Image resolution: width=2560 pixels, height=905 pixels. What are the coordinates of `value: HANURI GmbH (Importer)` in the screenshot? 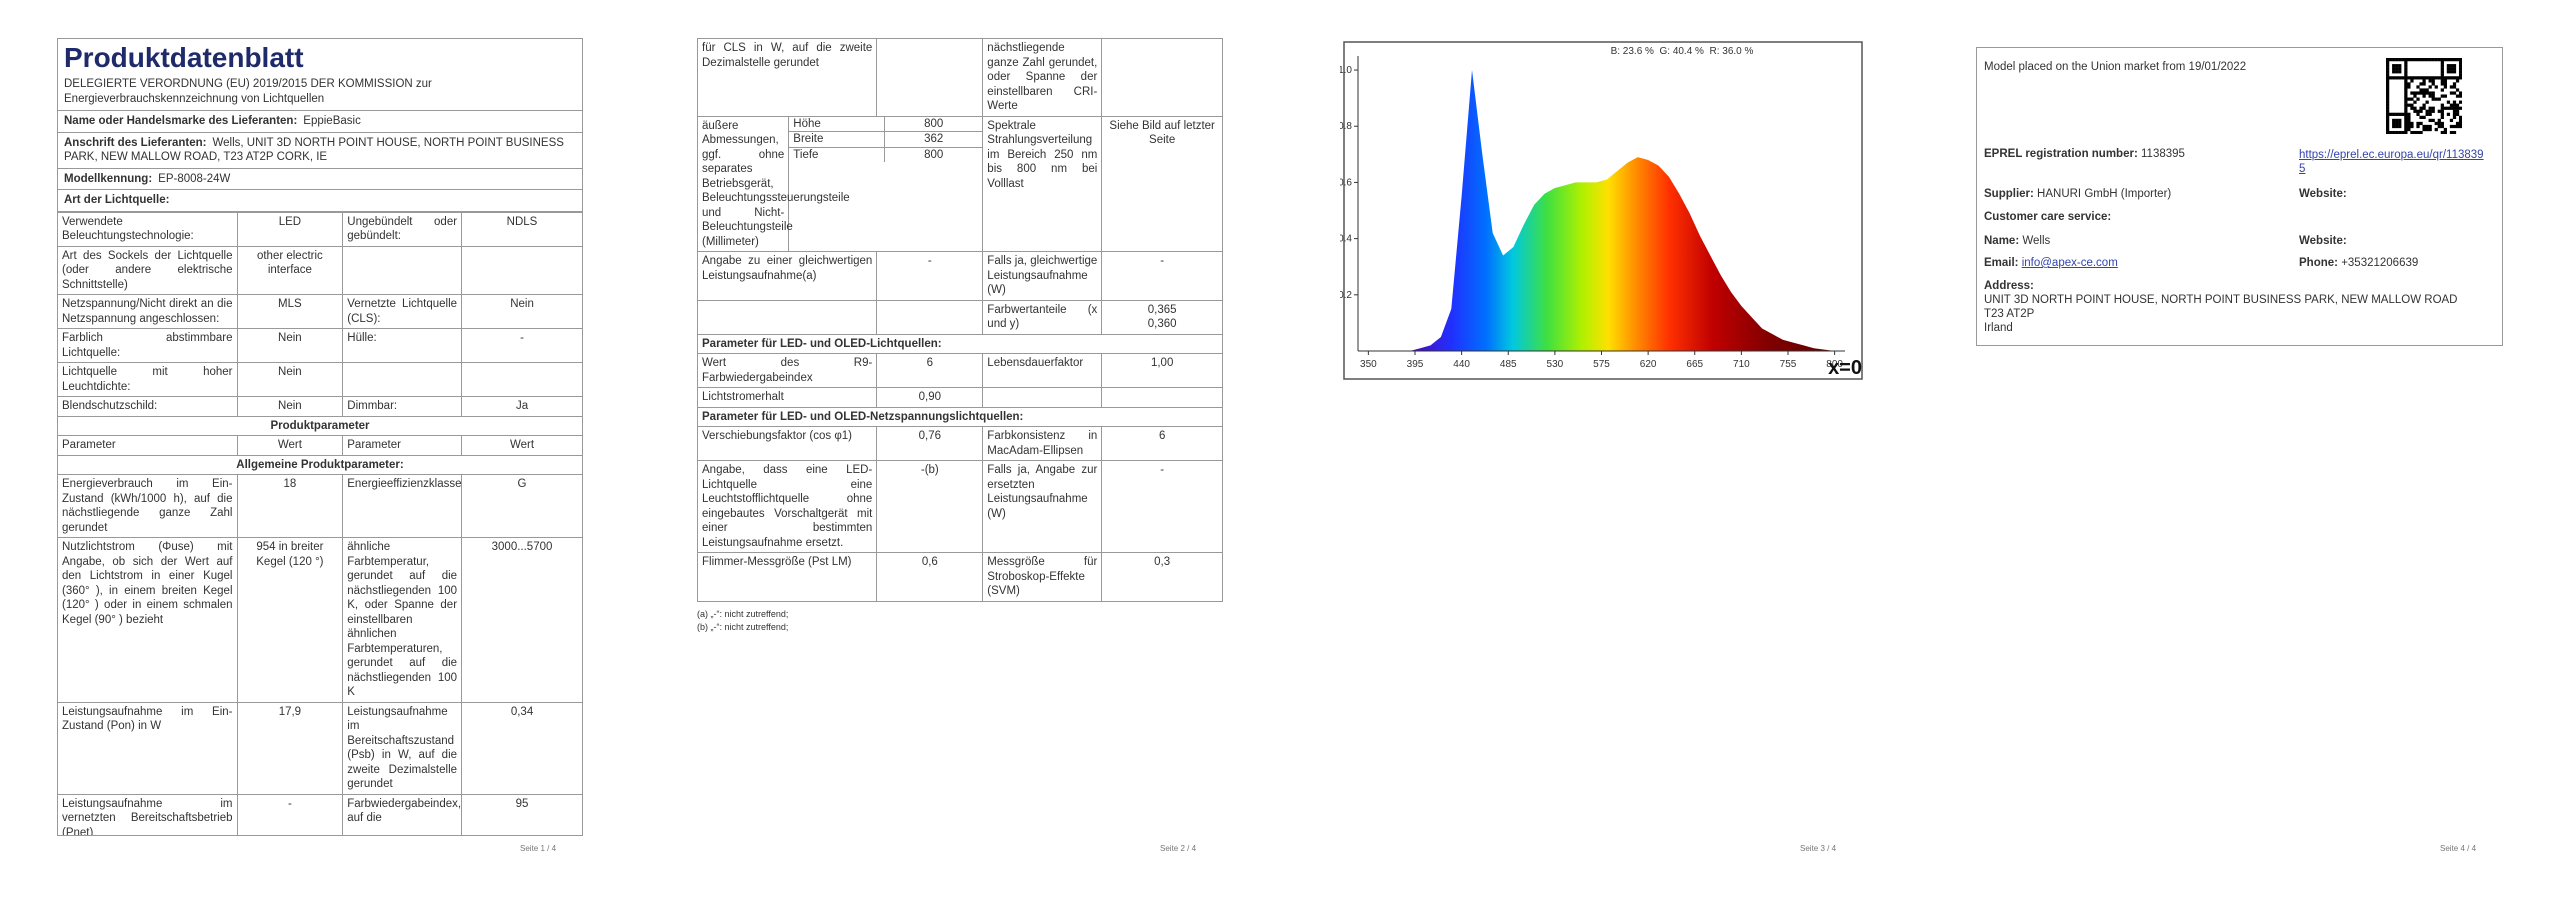 It's located at (2104, 194).